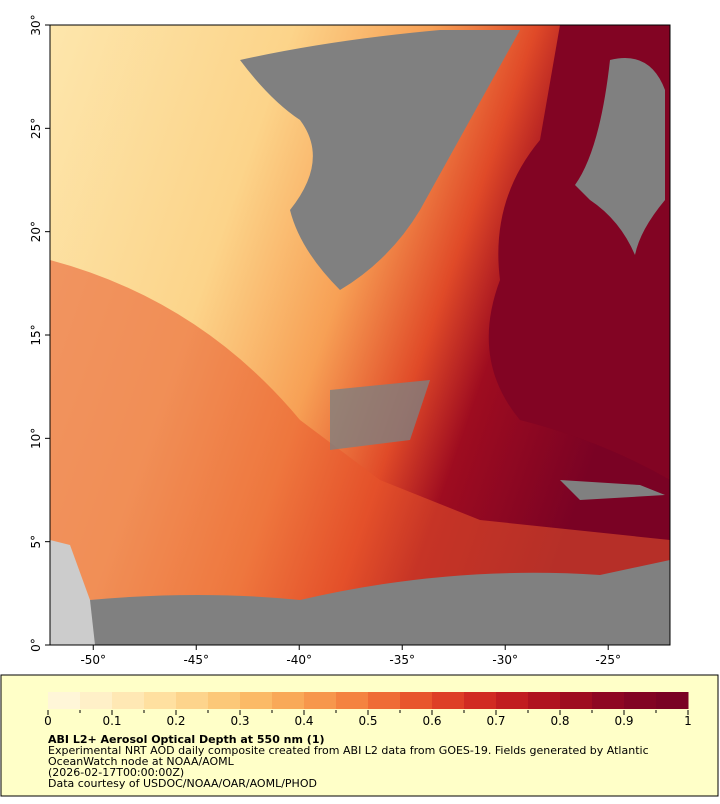 This screenshot has height=804, width=720. What do you see at coordinates (367, 721) in the screenshot?
I see `colorbar-tick-label: 0.5` at bounding box center [367, 721].